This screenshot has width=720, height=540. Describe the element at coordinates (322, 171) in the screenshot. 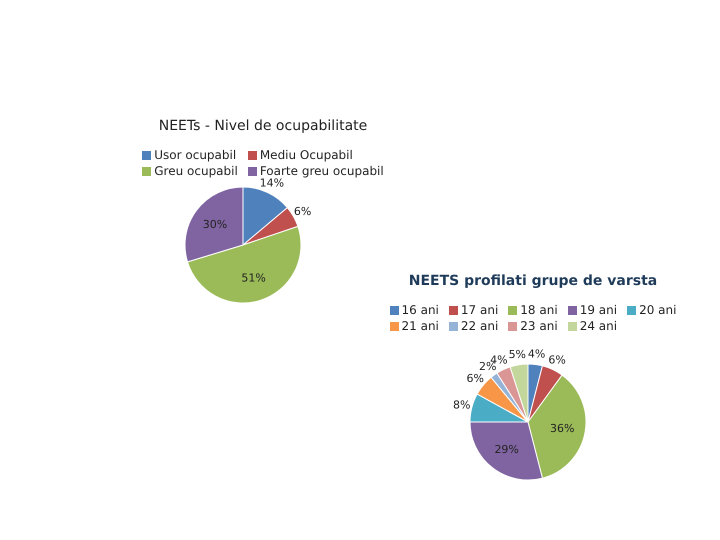

I see `legend-label: Foarte greu ocupabil` at that location.